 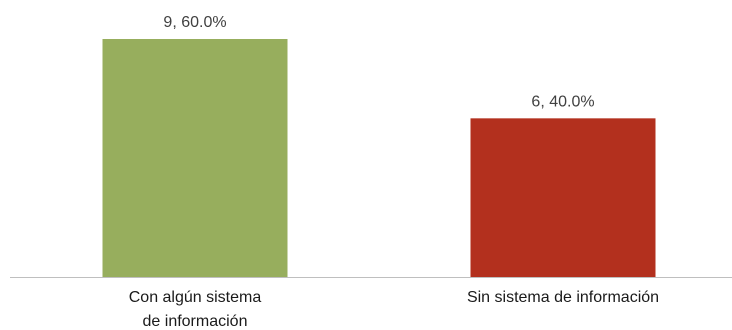 I want to click on category-label-2-line-1: Sin sistema de información, so click(x=563, y=297).